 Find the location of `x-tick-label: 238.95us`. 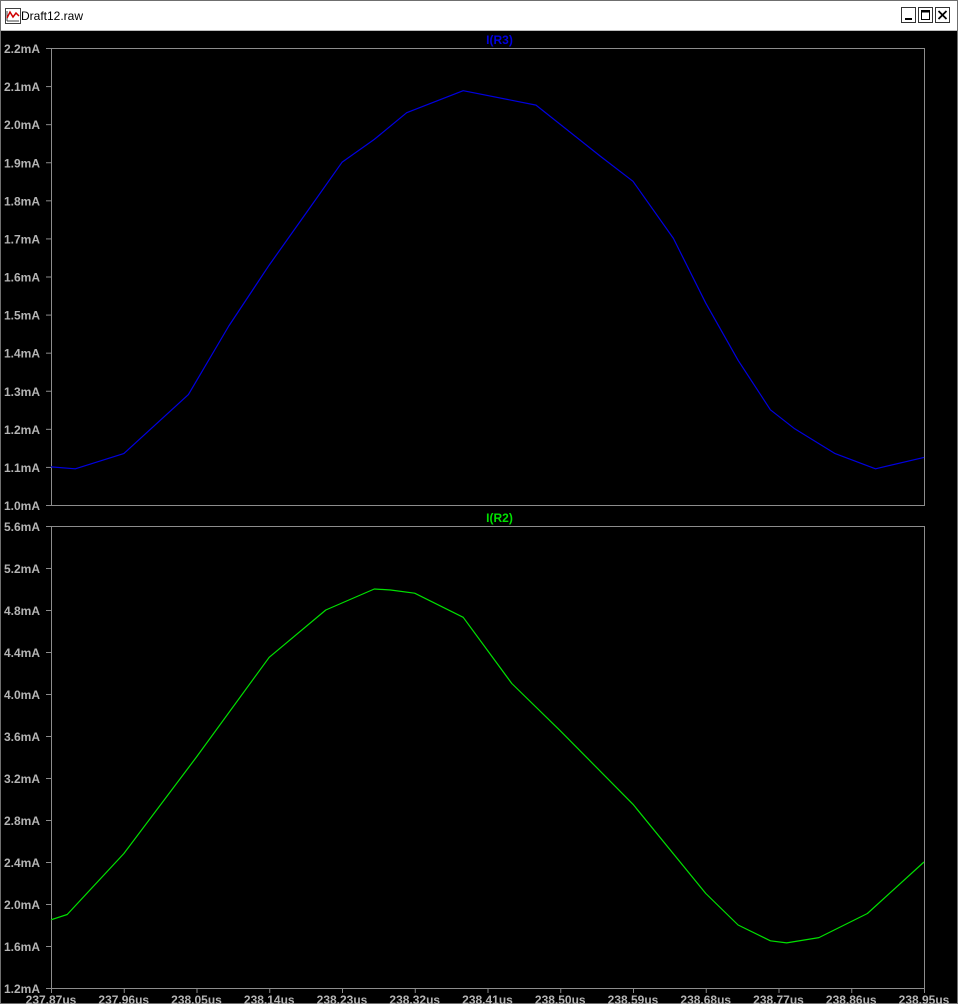

x-tick-label: 238.95us is located at coordinates (924, 998).